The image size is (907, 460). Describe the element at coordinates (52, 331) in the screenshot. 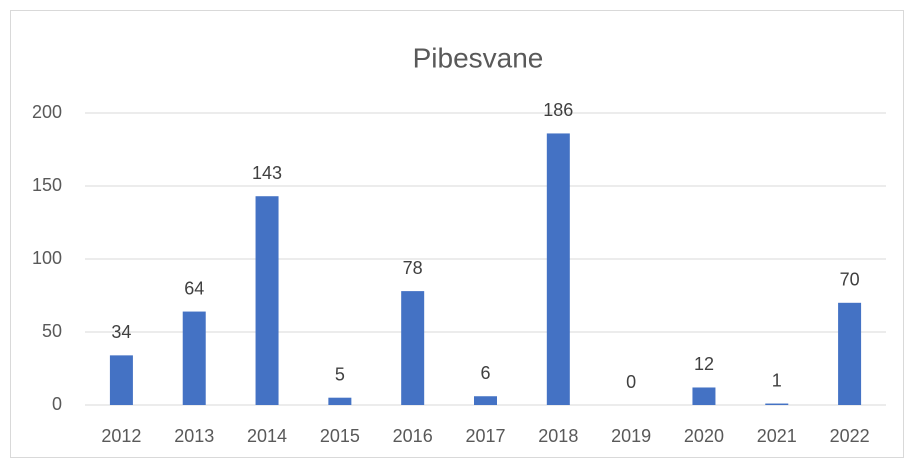

I see `y-tick-label: 50` at that location.